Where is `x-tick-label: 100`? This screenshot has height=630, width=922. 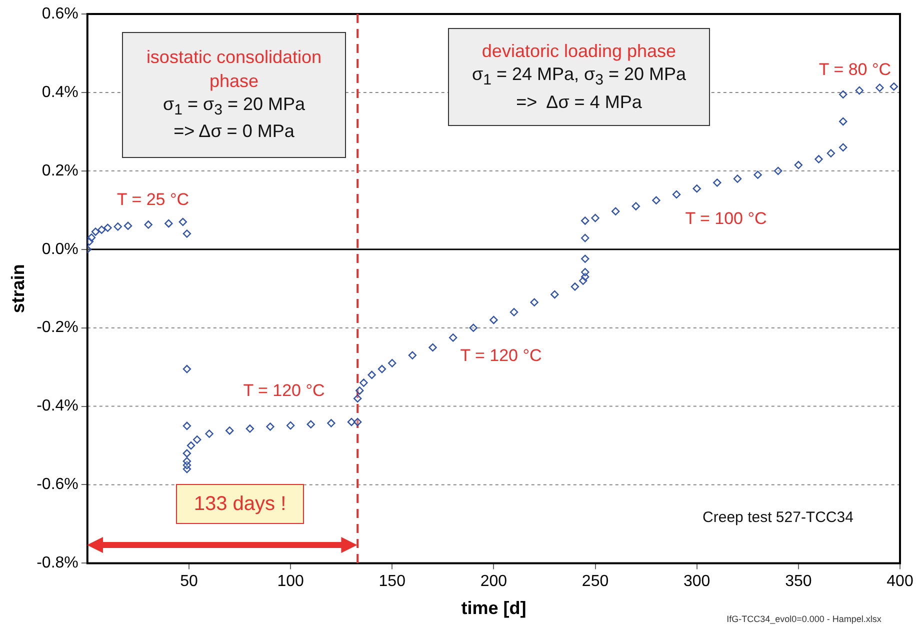
x-tick-label: 100 is located at coordinates (290, 581).